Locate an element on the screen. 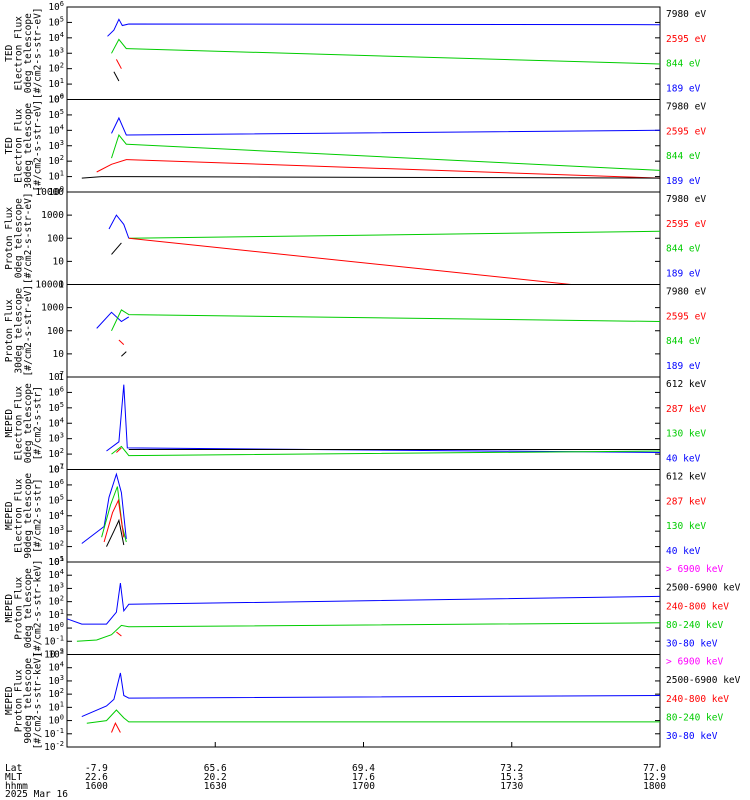 The image size is (750, 800). y-axis-label: [#/cm2-s-str-keV] is located at coordinates (38, 700).